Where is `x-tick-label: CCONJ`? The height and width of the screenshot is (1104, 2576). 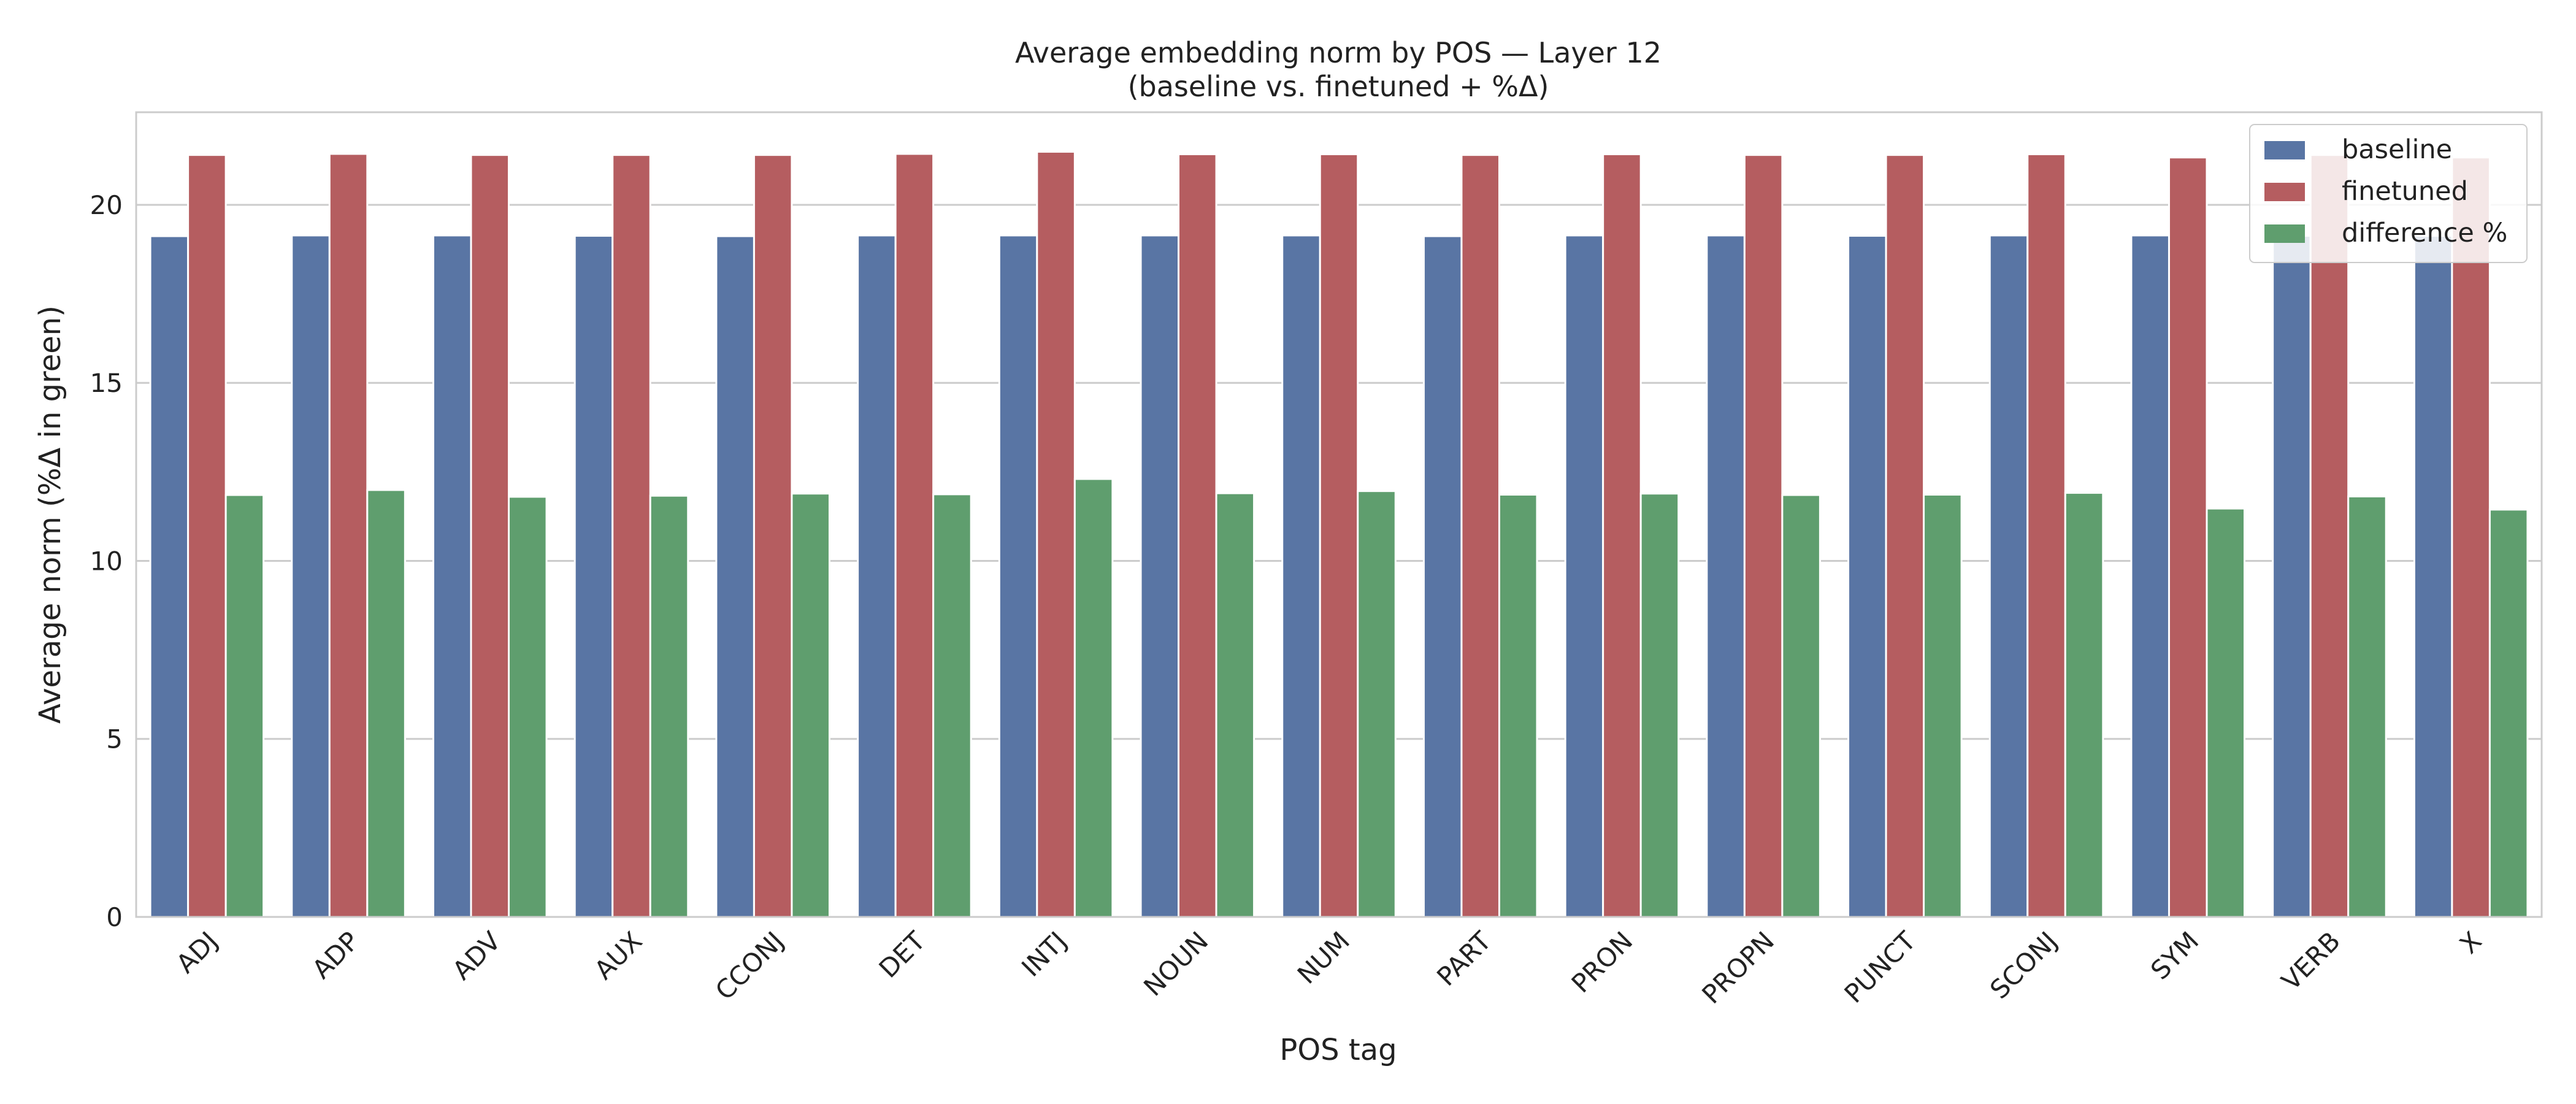 x-tick-label: CCONJ is located at coordinates (749, 965).